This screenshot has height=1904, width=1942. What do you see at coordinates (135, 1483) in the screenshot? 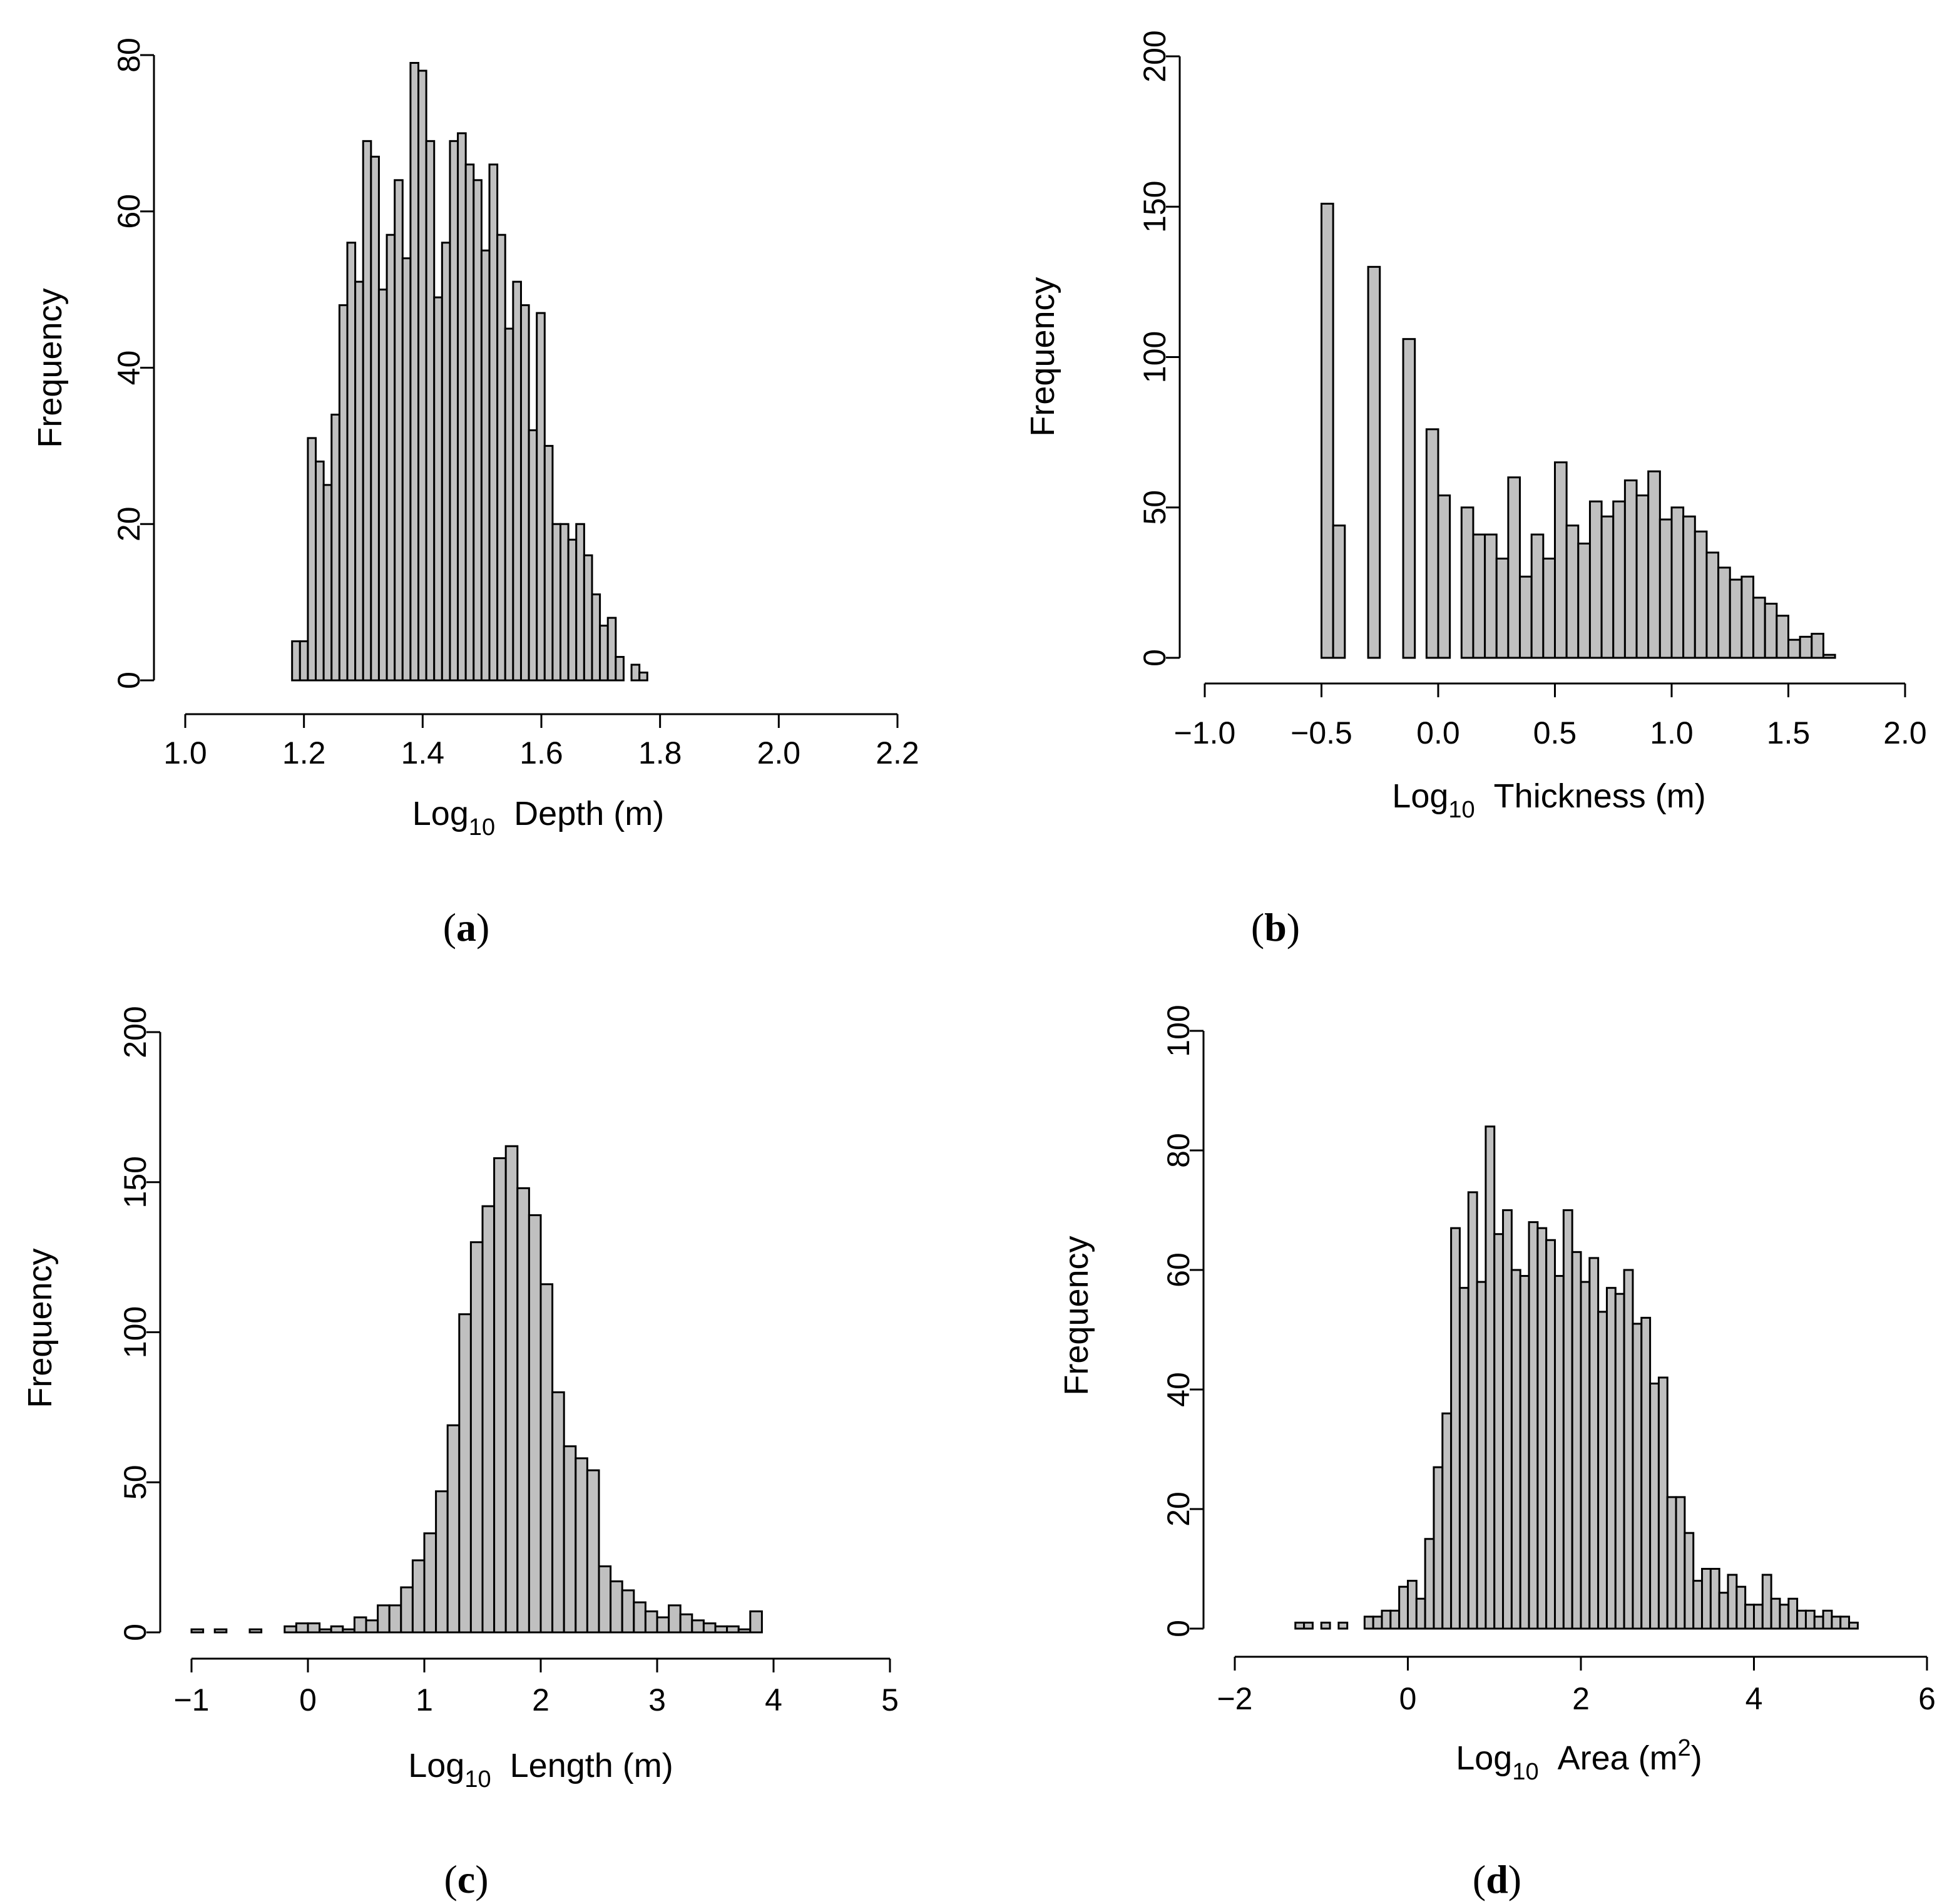
I see `y-tick-label: 50` at bounding box center [135, 1483].